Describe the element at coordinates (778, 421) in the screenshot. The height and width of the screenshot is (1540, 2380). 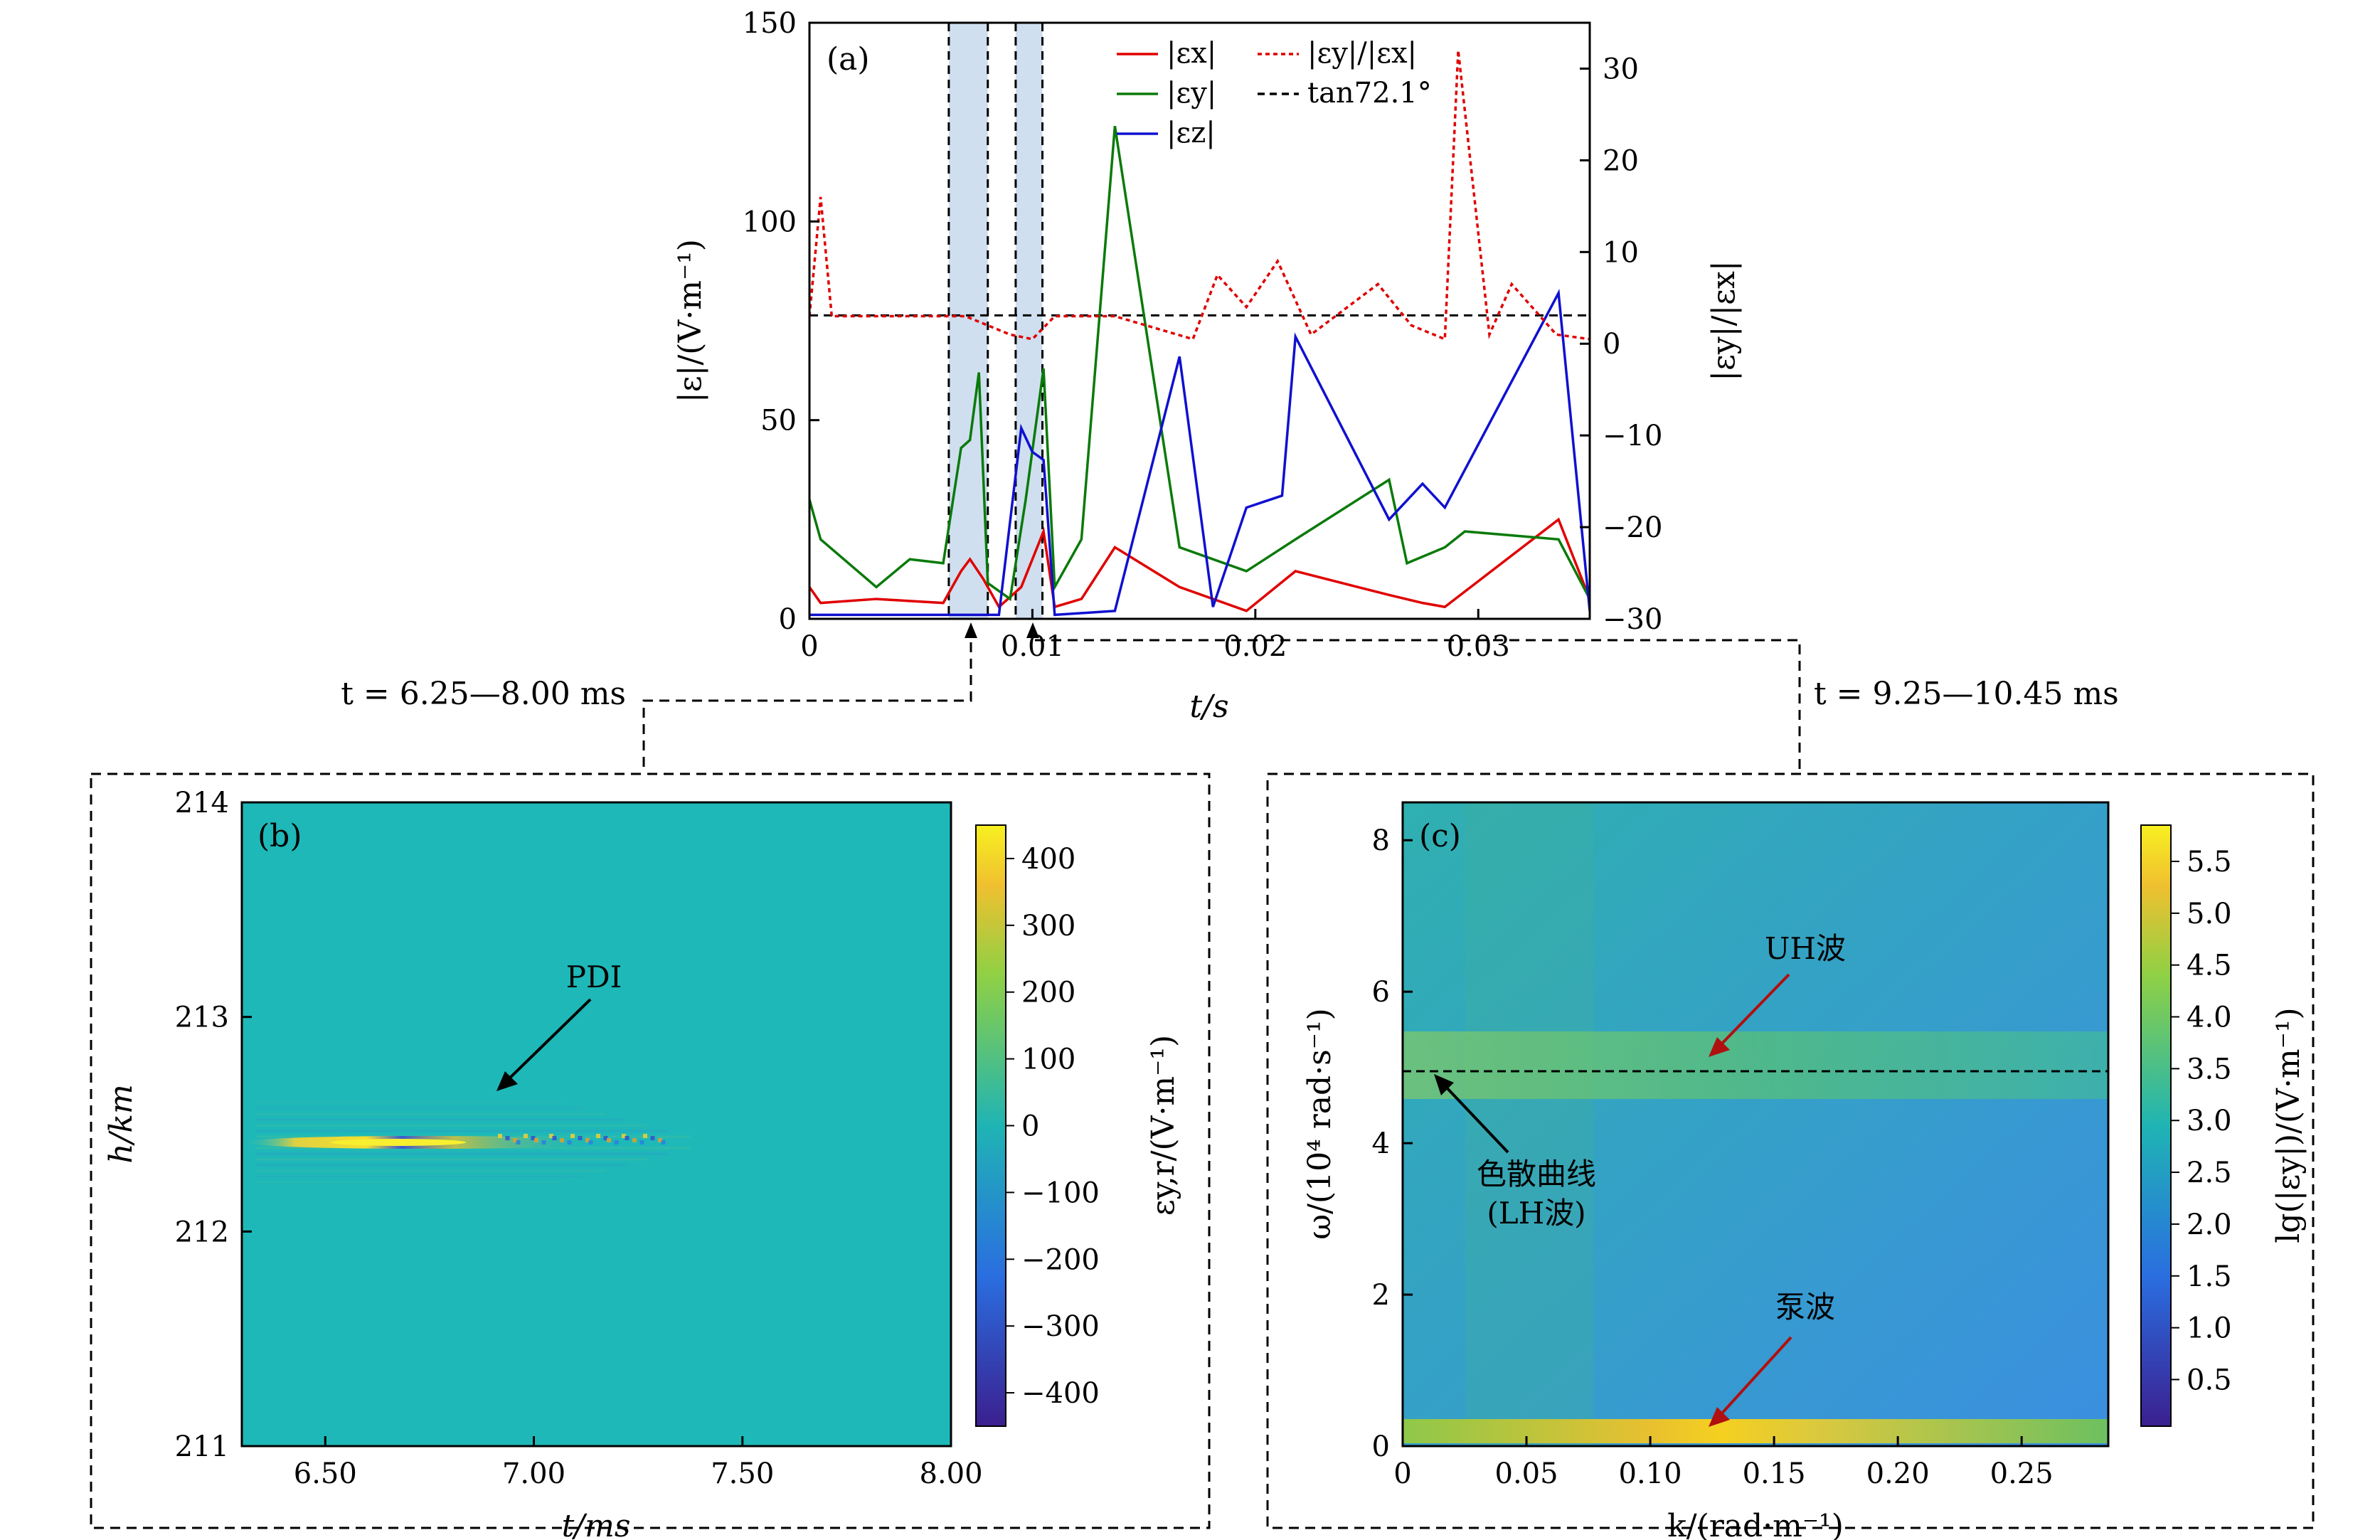
I see `a-ytick-label: 50` at that location.